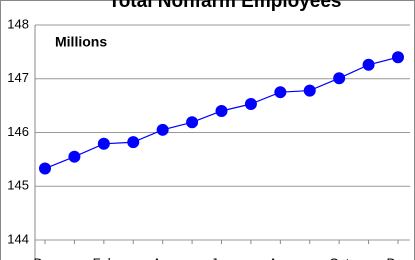 This screenshot has width=415, height=260. I want to click on x-tick-label: Jun, so click(221, 257).